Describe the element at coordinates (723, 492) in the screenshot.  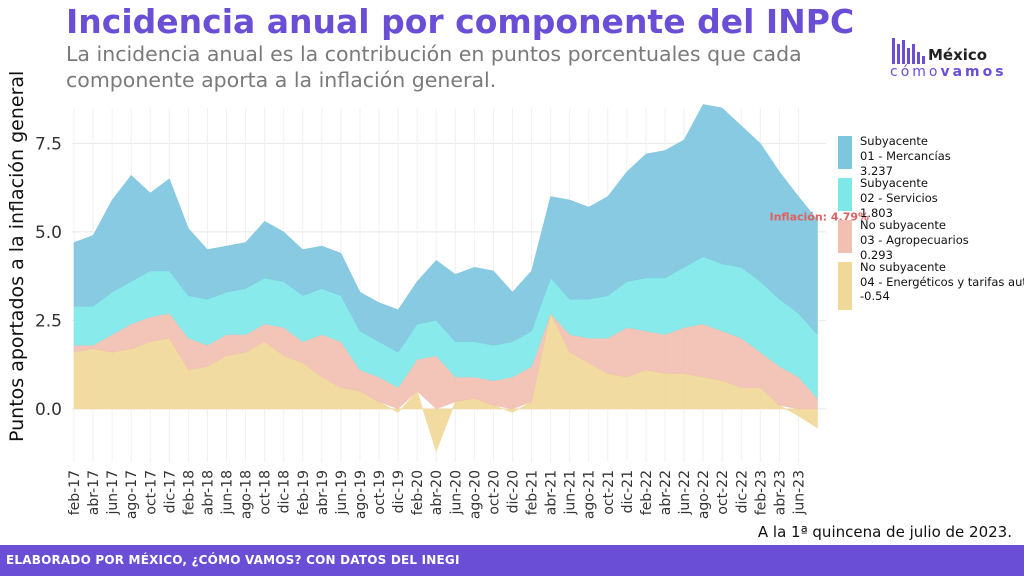
I see `x-tick-label: oct-22` at that location.